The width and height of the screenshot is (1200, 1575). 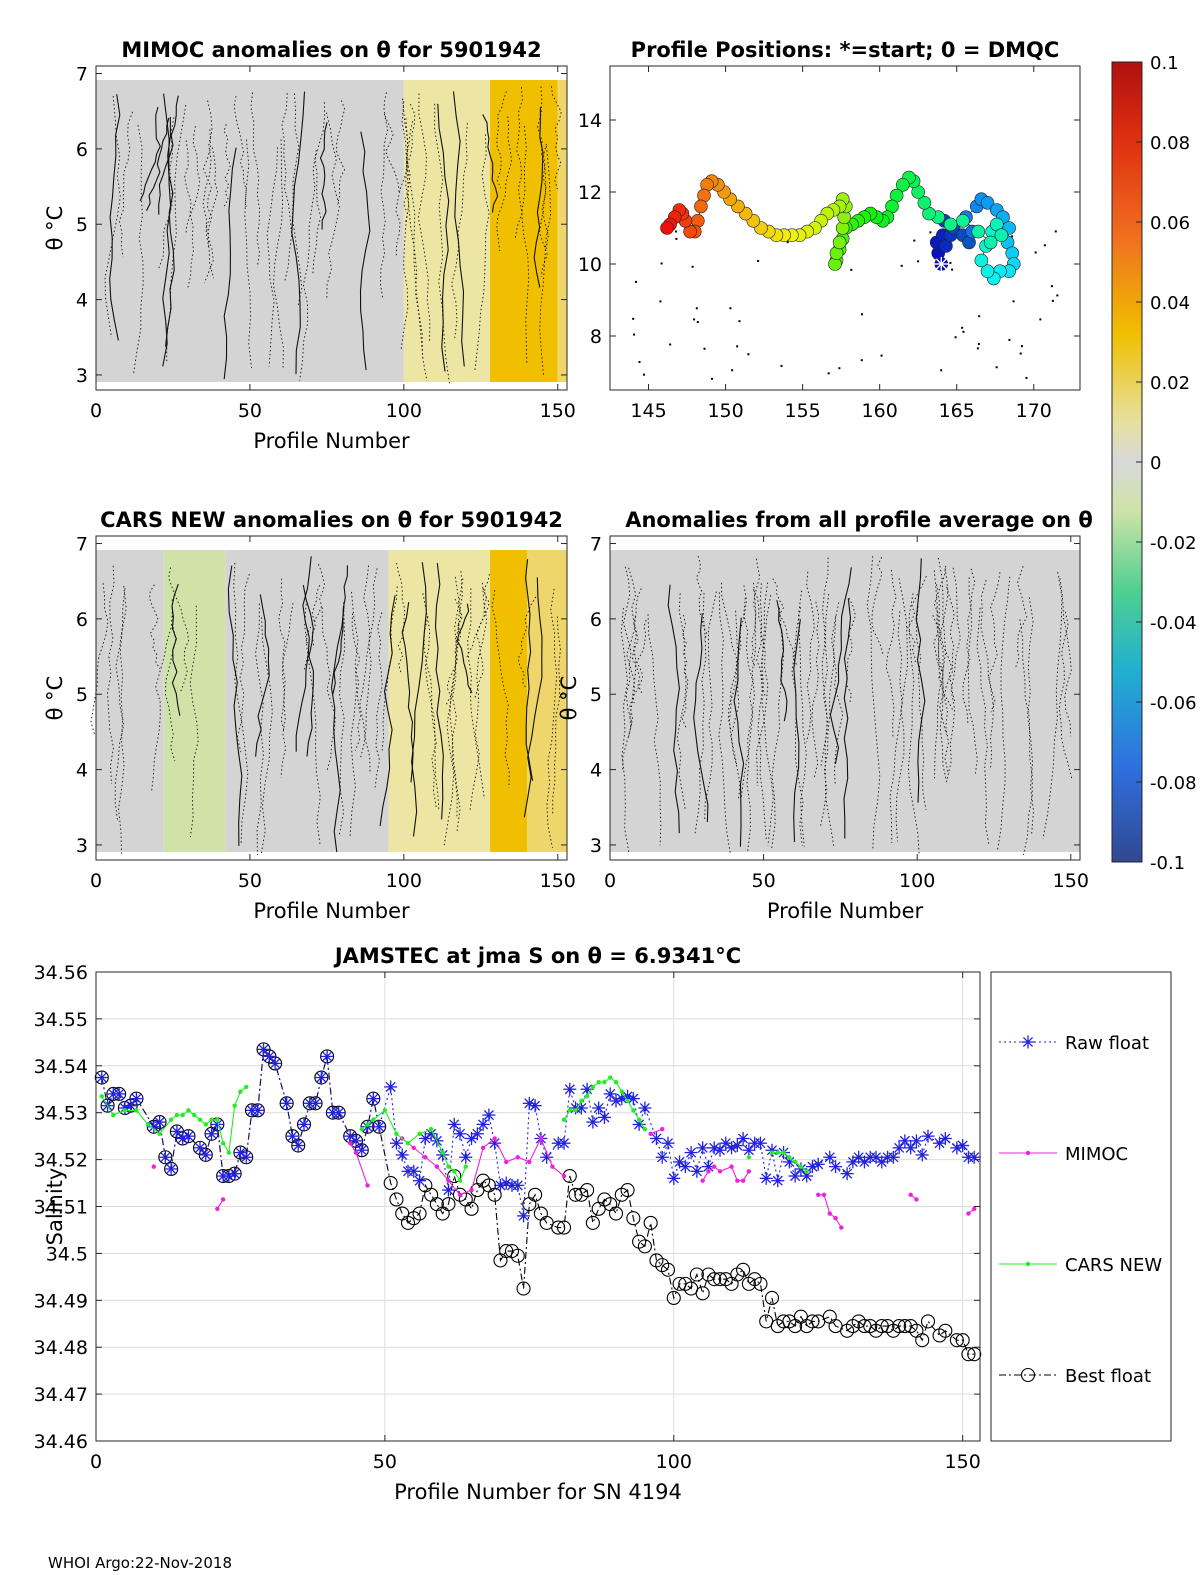 I want to click on y-tick-label: 34.5, so click(x=67, y=1254).